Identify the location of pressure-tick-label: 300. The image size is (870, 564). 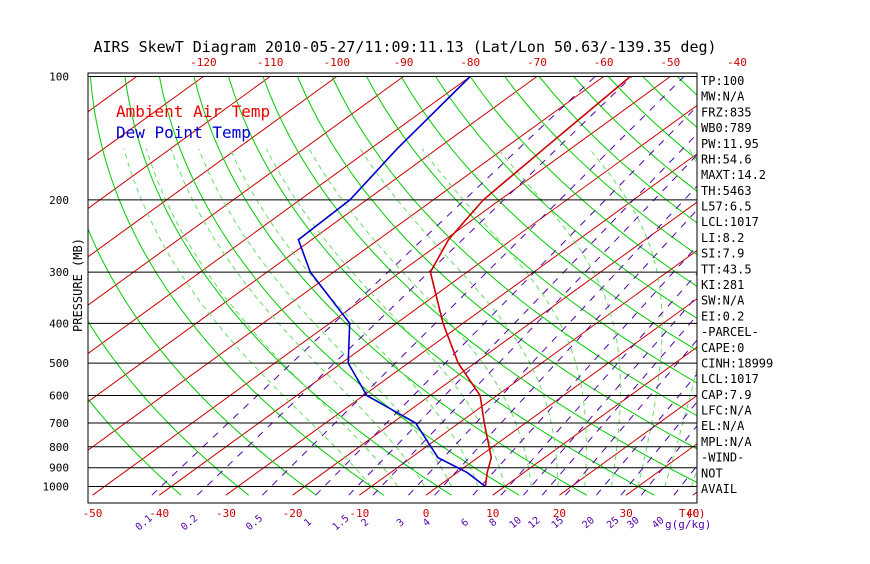
(59, 272).